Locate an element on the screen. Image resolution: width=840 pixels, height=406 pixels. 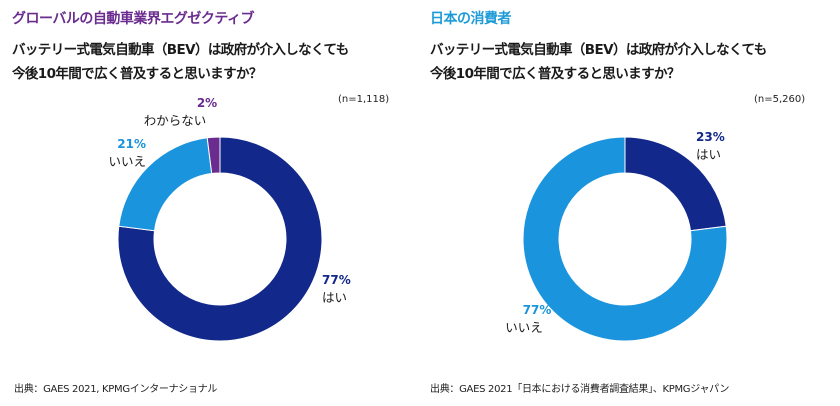
slice-category-label: わからない is located at coordinates (175, 120).